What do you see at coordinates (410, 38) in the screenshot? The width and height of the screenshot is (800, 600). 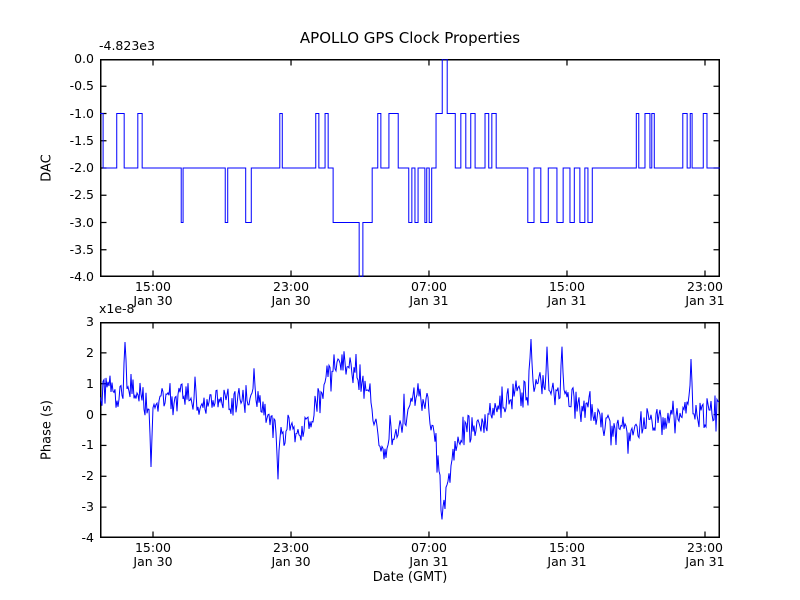 I see `chart-title: APOLLO GPS Clock Properties` at bounding box center [410, 38].